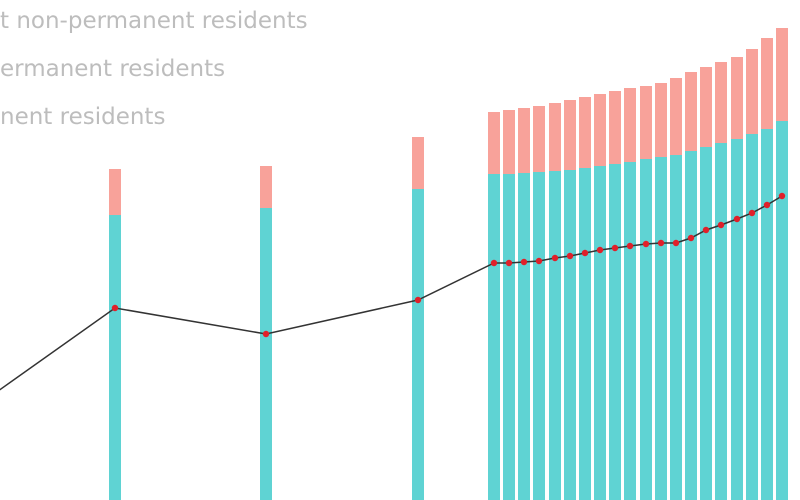  What do you see at coordinates (112, 69) in the screenshot?
I see `legend-label: ermanent residents` at bounding box center [112, 69].